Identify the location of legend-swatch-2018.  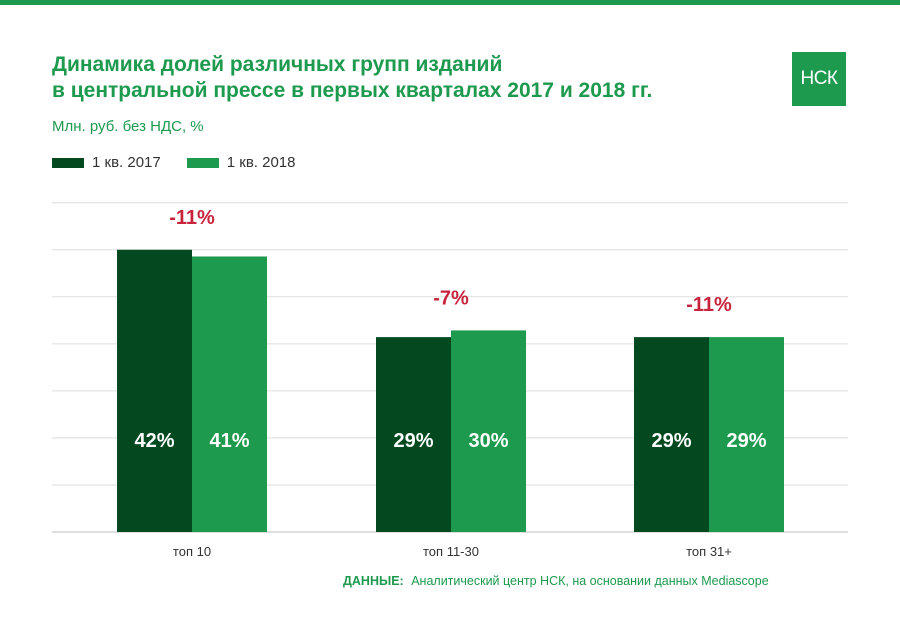
(202, 162).